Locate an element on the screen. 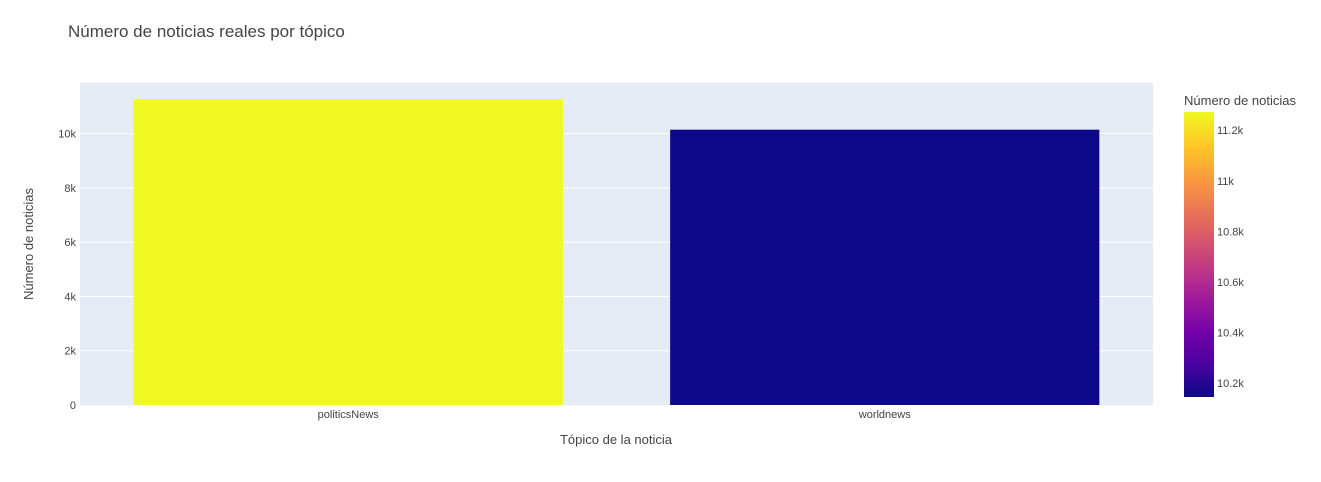 Image resolution: width=1321 pixels, height=482 pixels. x-tick-label: politicsNews is located at coordinates (349, 415).